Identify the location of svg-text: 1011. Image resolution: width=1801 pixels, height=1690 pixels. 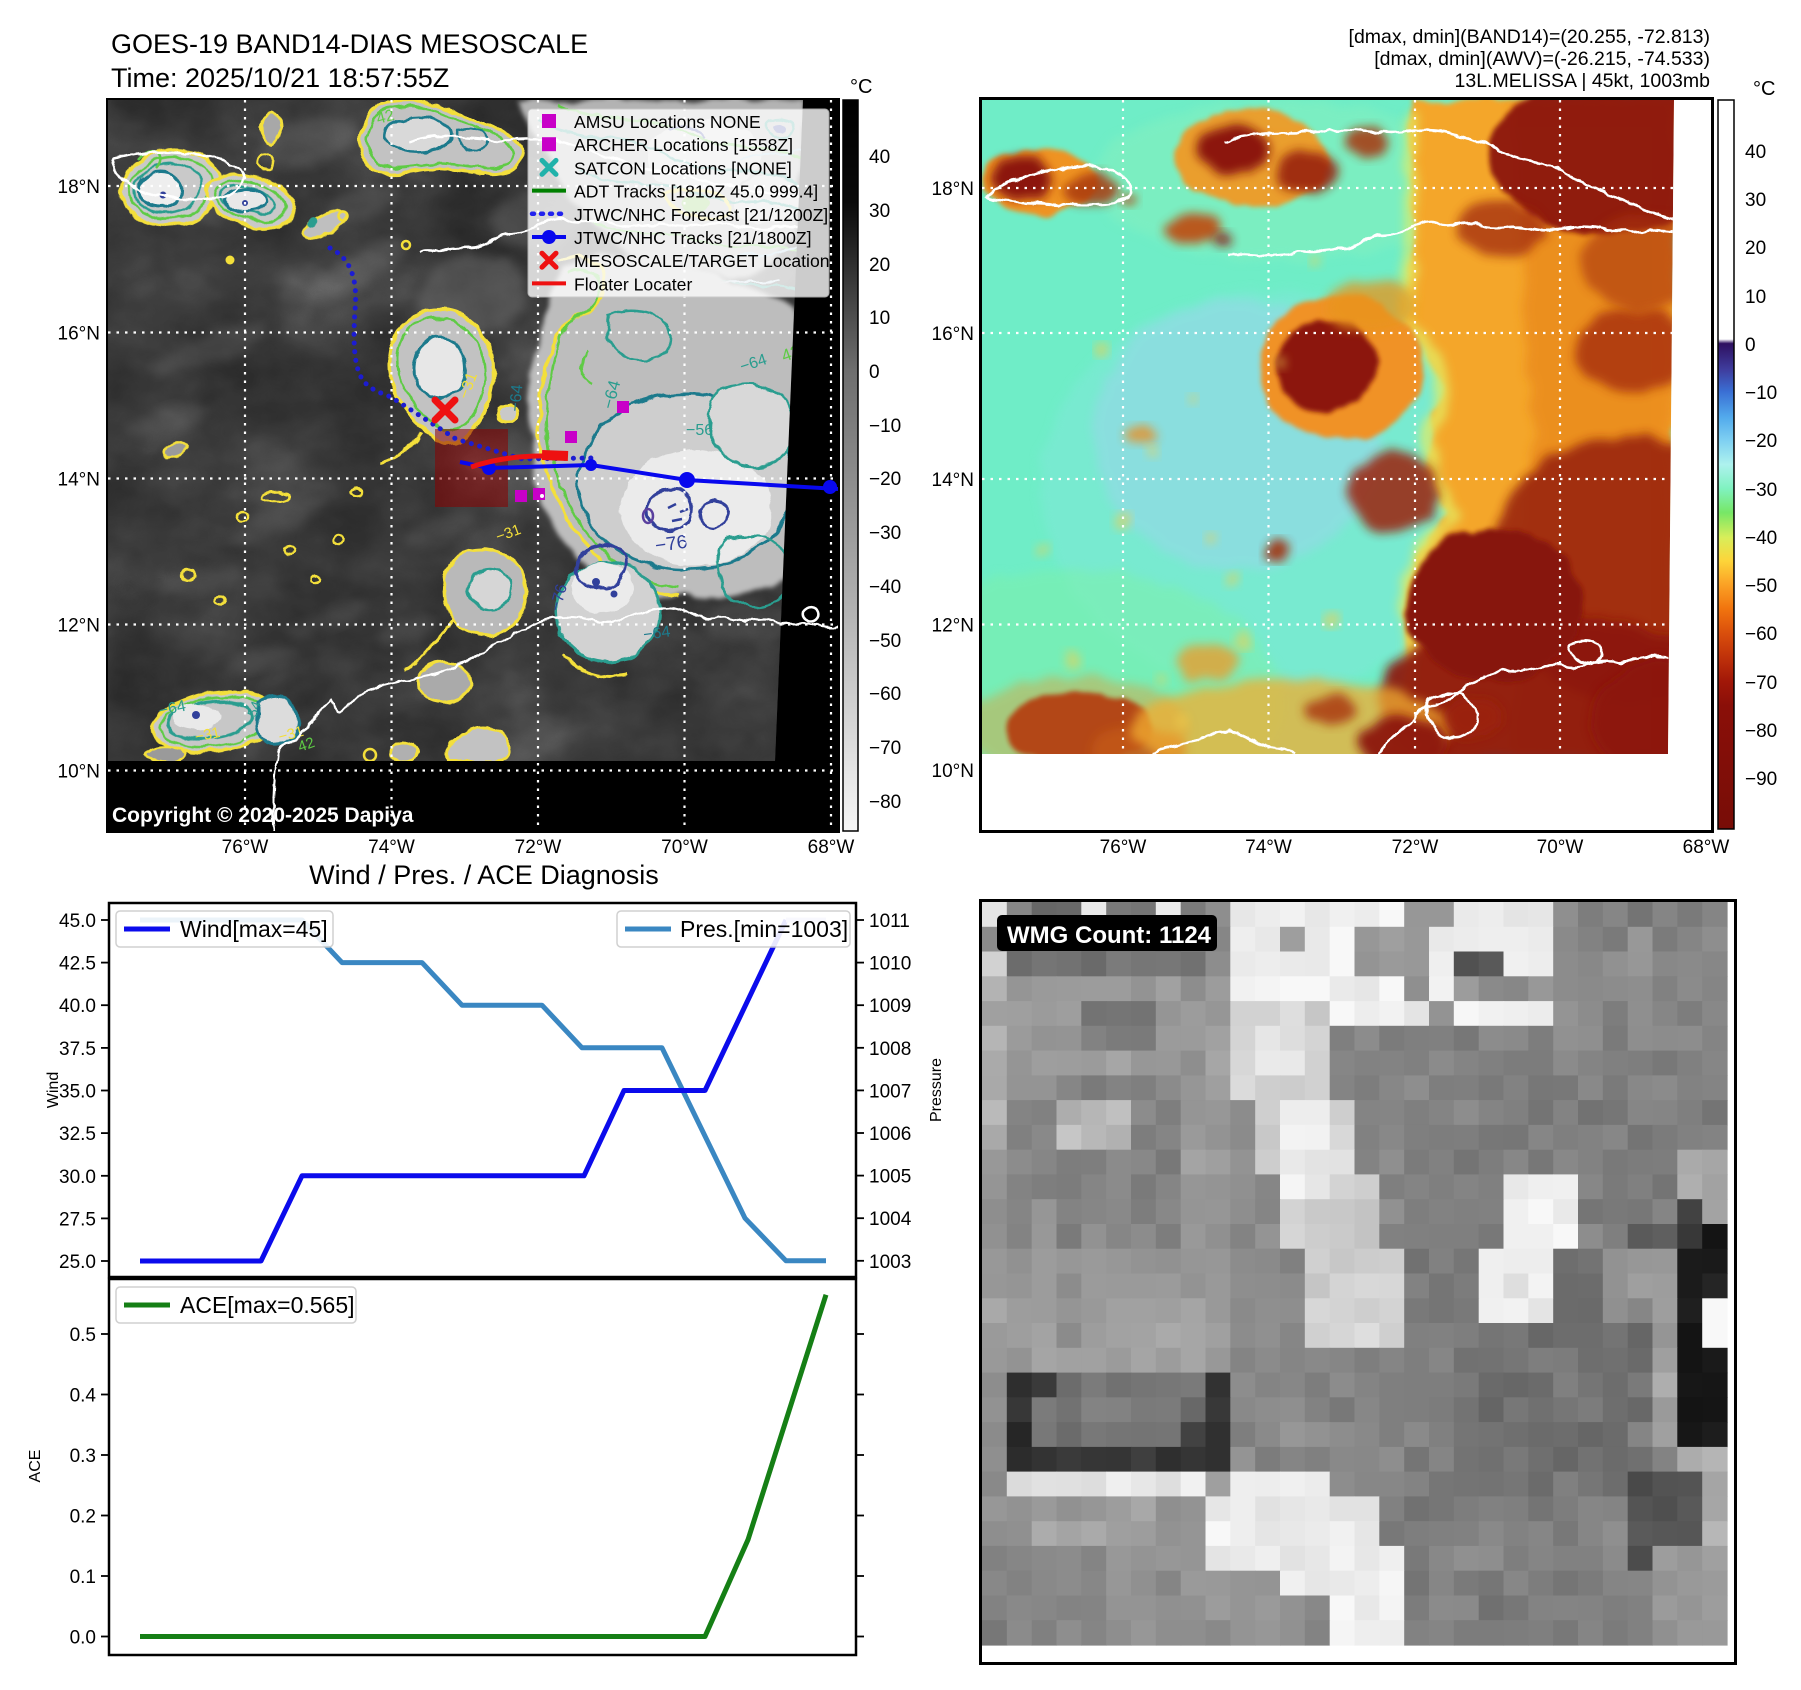
(889, 921).